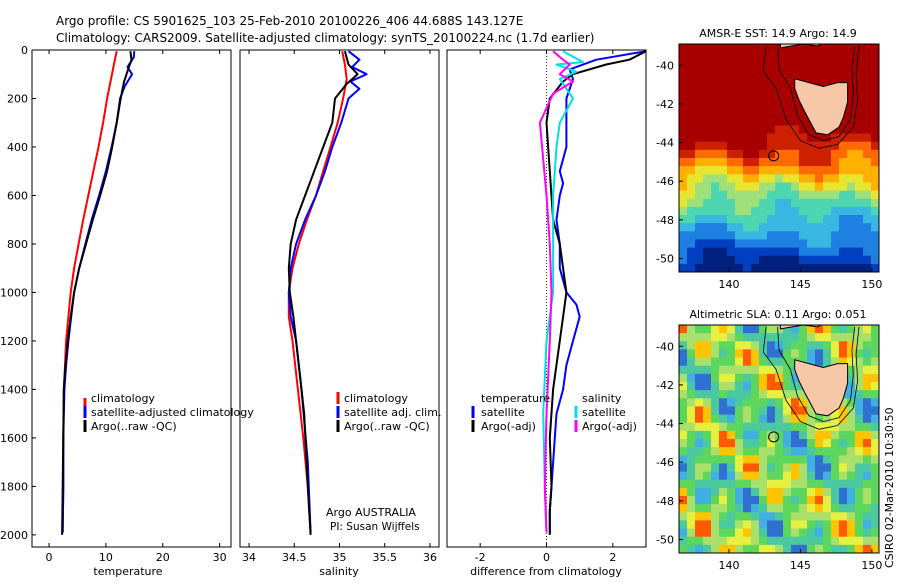 Image resolution: width=900 pixels, height=584 pixels. Describe the element at coordinates (612, 557) in the screenshot. I see `x-tick-label: 2` at that location.